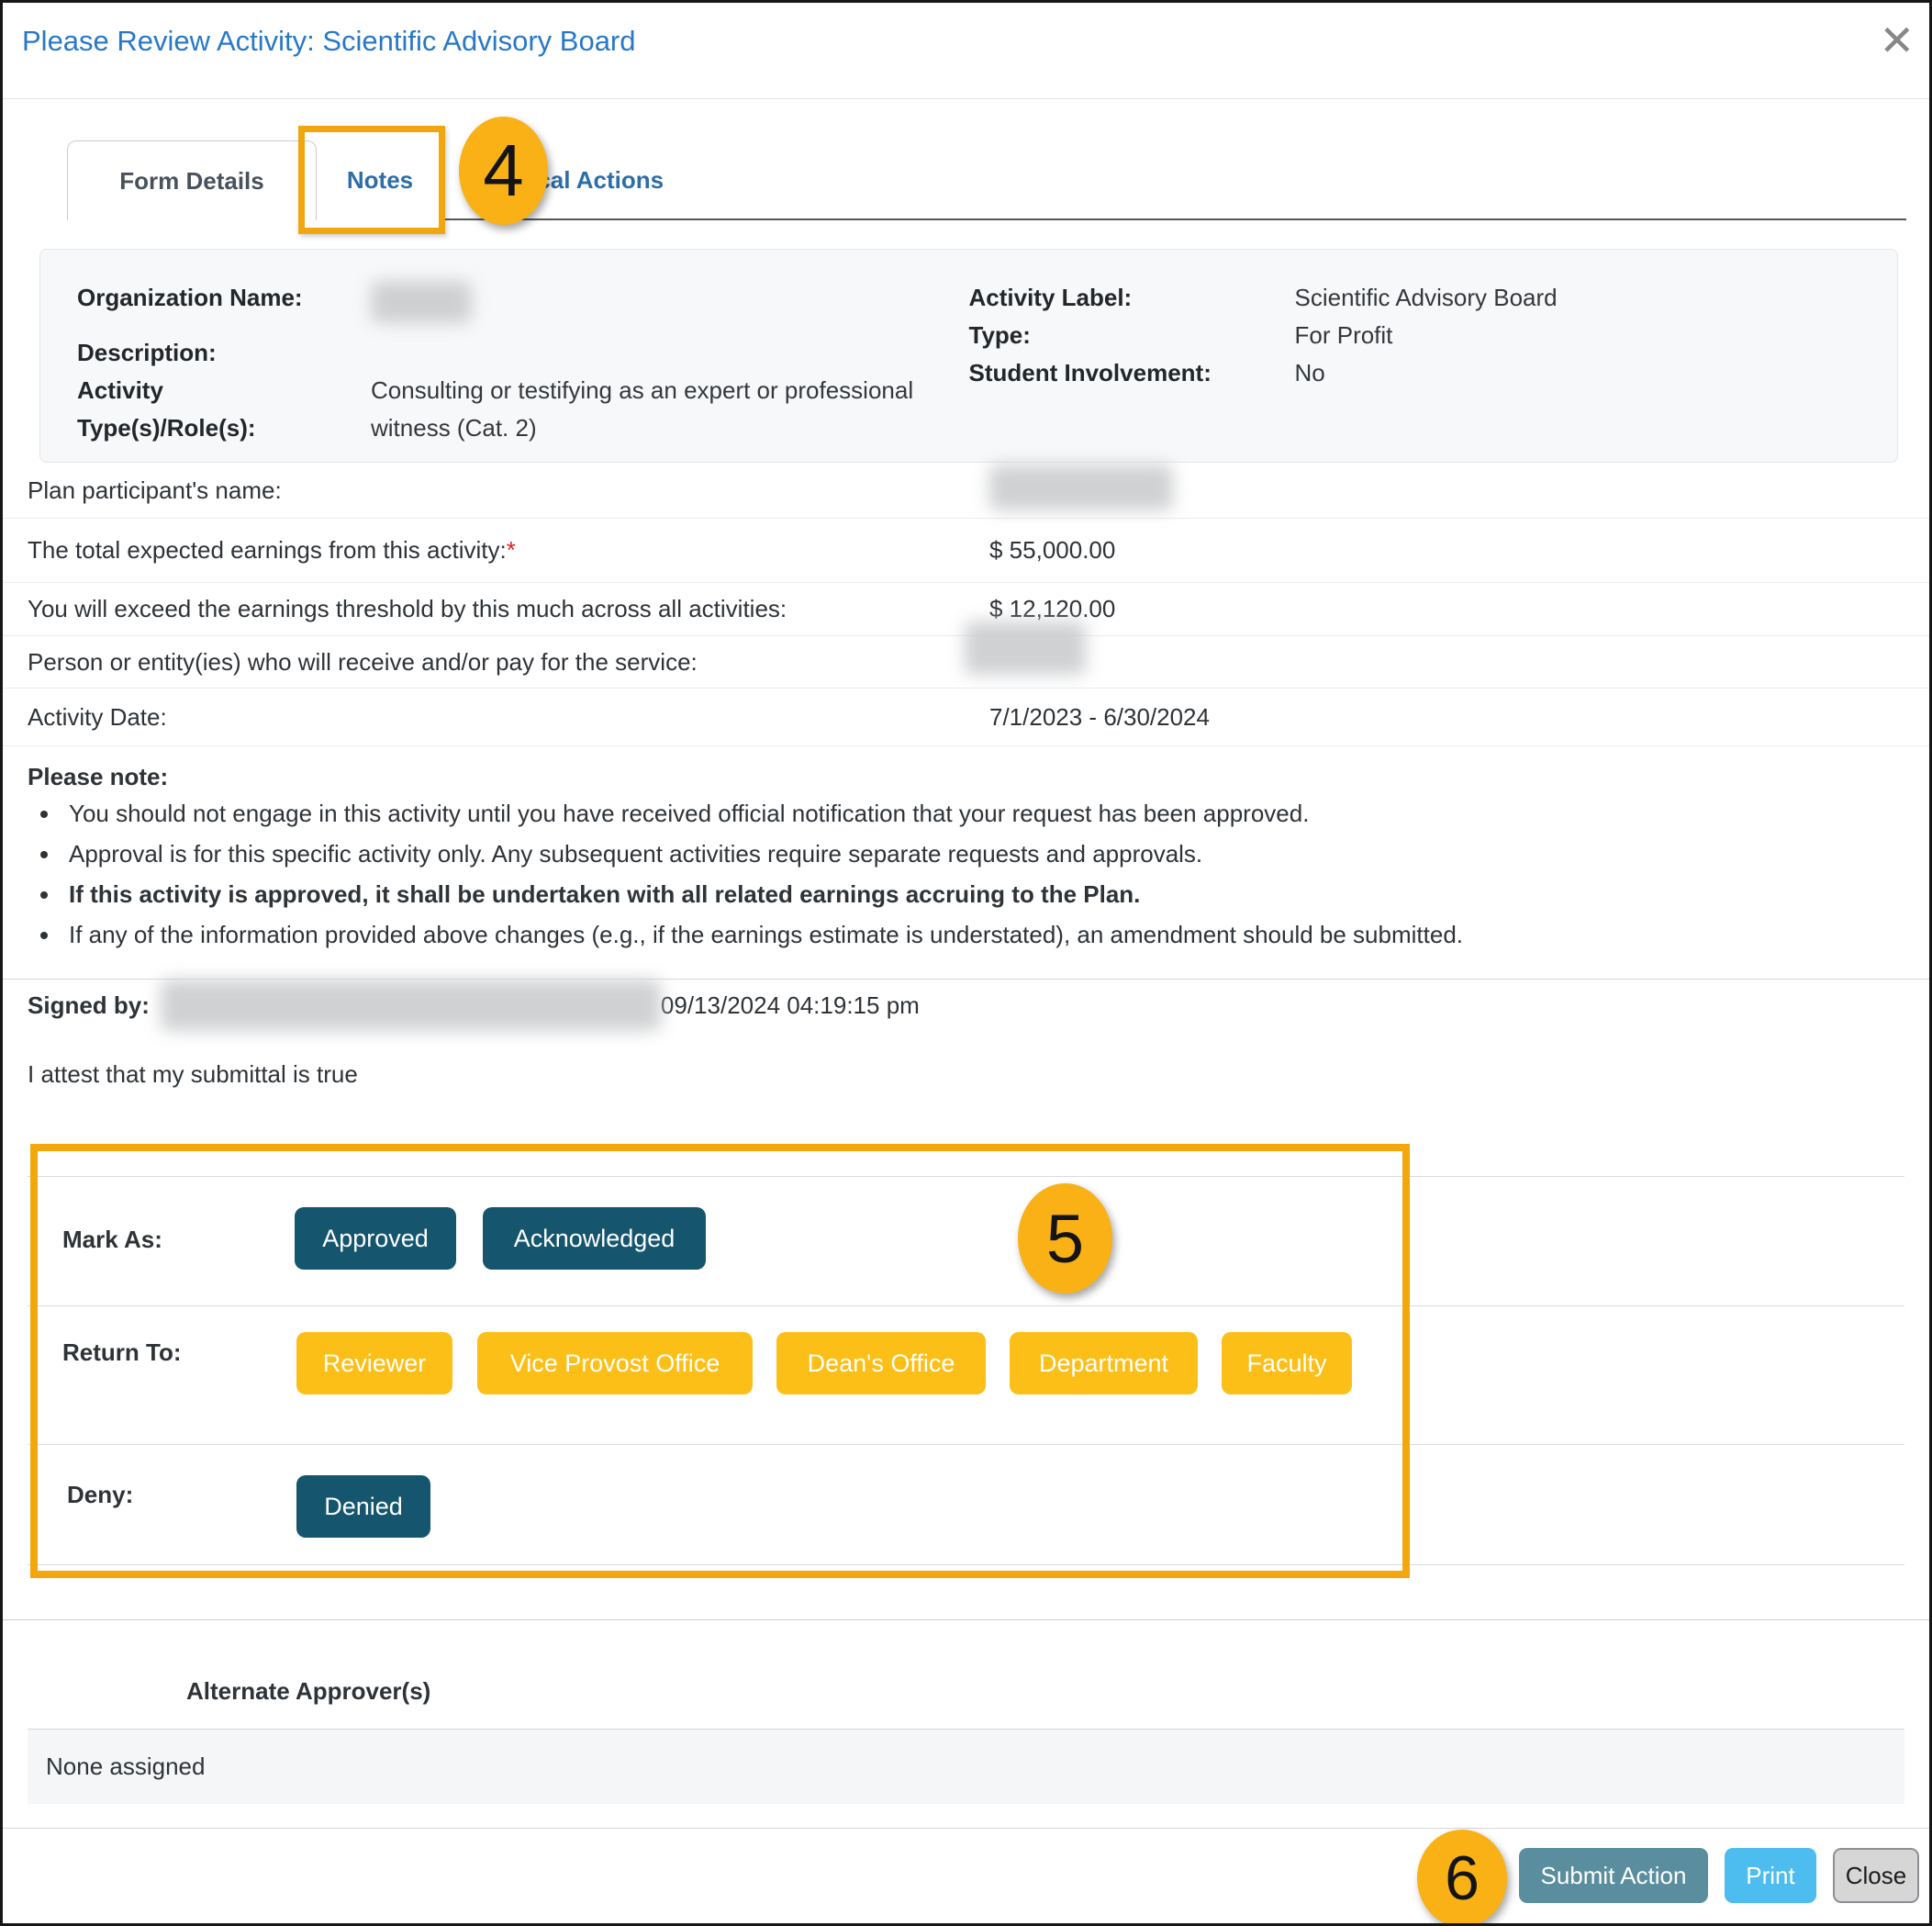 The height and width of the screenshot is (1926, 1932). I want to click on return-to-faculty-button: Faculty, so click(1287, 1363).